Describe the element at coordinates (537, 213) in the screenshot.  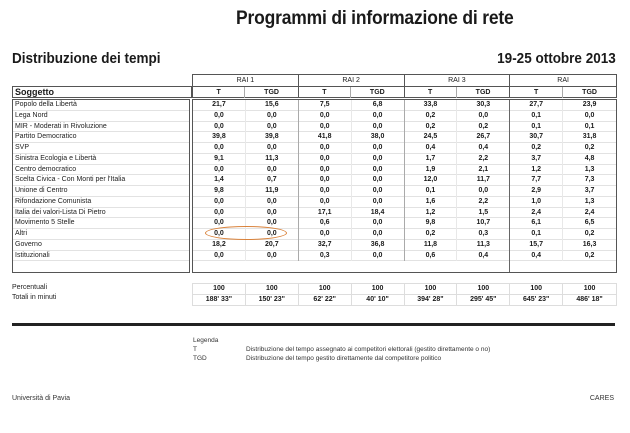
I see `table-cell: 2,4` at that location.